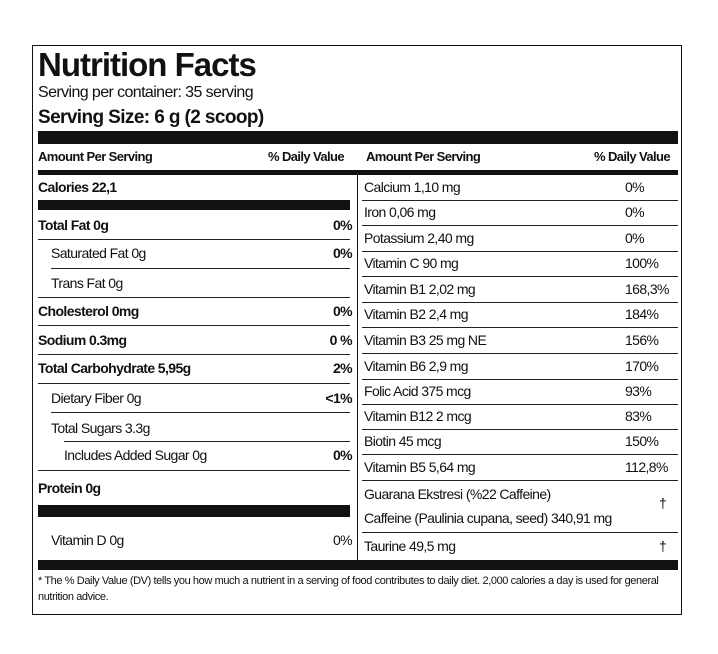 This screenshot has width=718, height=654. I want to click on daily-value: 156%, so click(642, 340).